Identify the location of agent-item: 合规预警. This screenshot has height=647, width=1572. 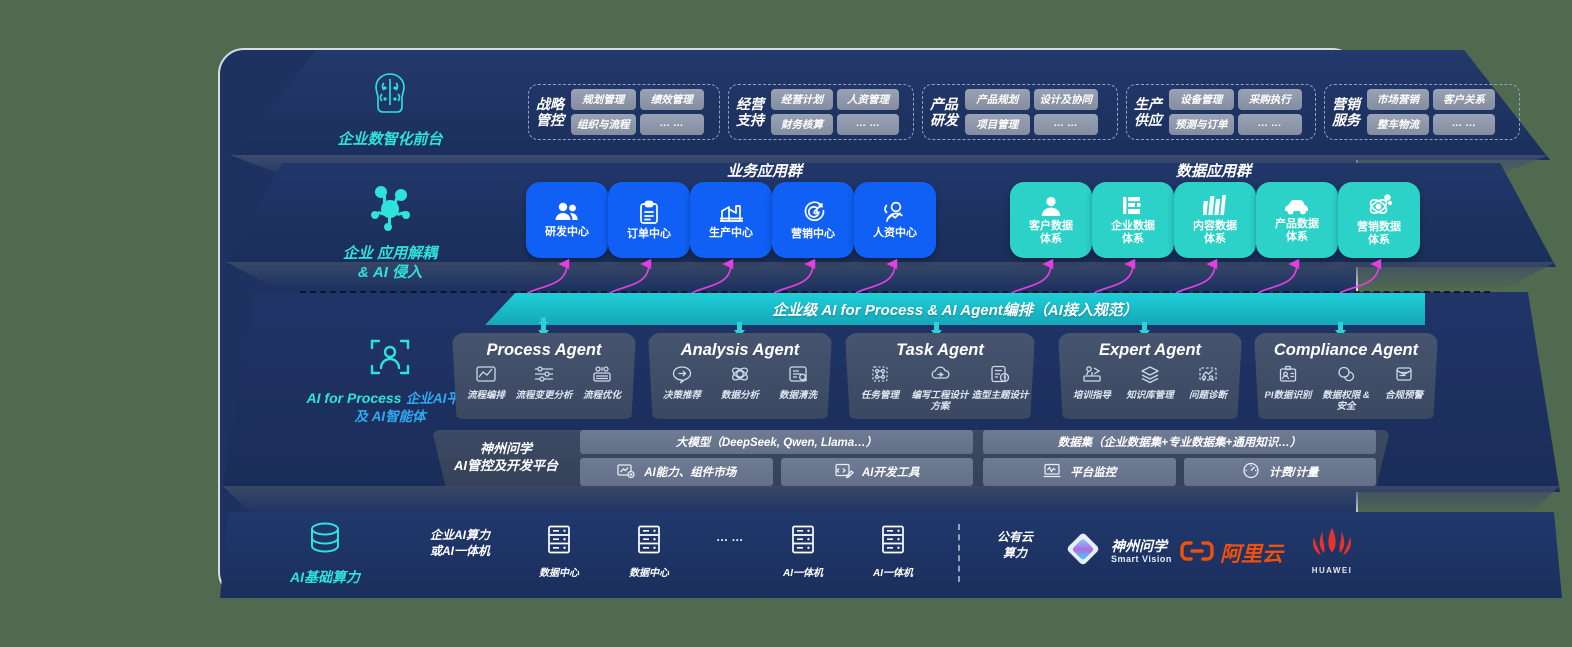
(1403, 383).